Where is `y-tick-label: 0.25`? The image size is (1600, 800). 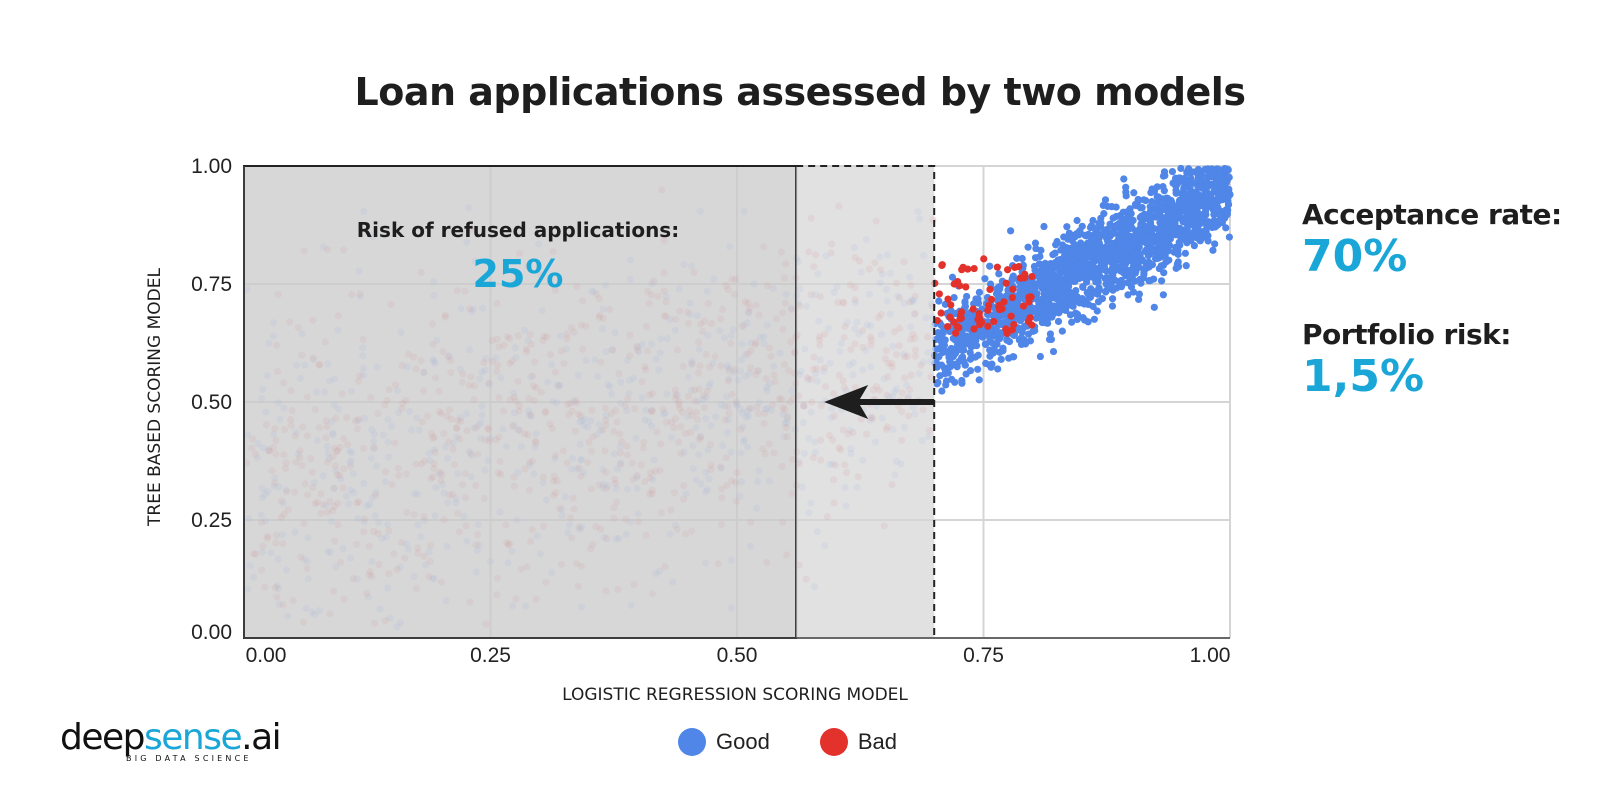 y-tick-label: 0.25 is located at coordinates (211, 520).